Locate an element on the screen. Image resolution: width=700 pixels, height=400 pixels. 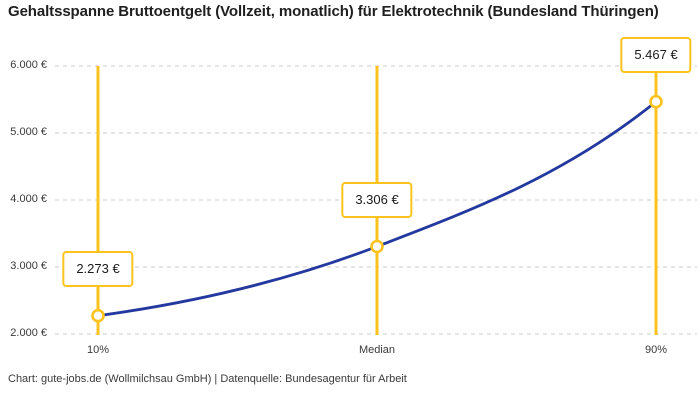
value-callout-10percent: 2.273 € is located at coordinates (98, 269).